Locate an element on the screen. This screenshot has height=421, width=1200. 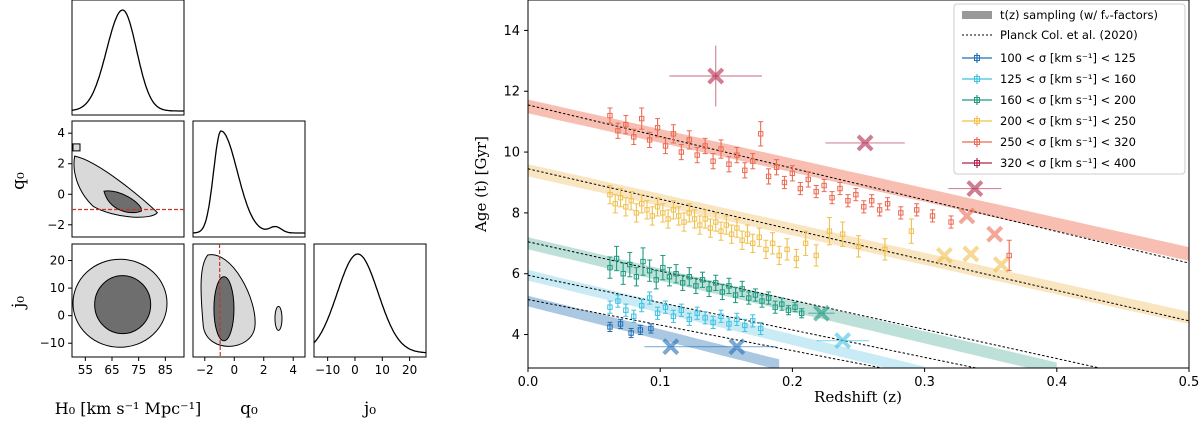
h0-q0-outer-contour is located at coordinates (115, 186).